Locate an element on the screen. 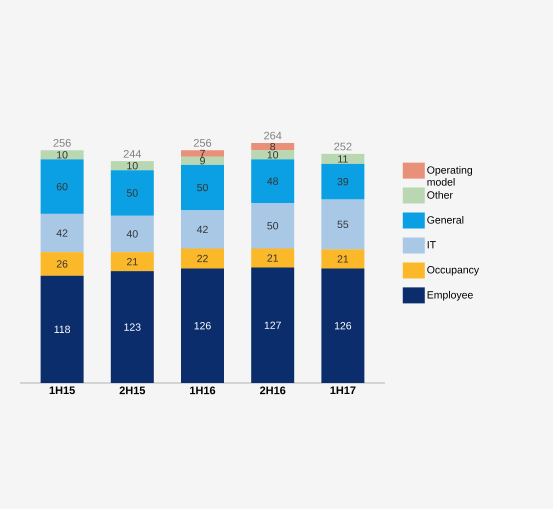  data-label: 9 is located at coordinates (202, 160).